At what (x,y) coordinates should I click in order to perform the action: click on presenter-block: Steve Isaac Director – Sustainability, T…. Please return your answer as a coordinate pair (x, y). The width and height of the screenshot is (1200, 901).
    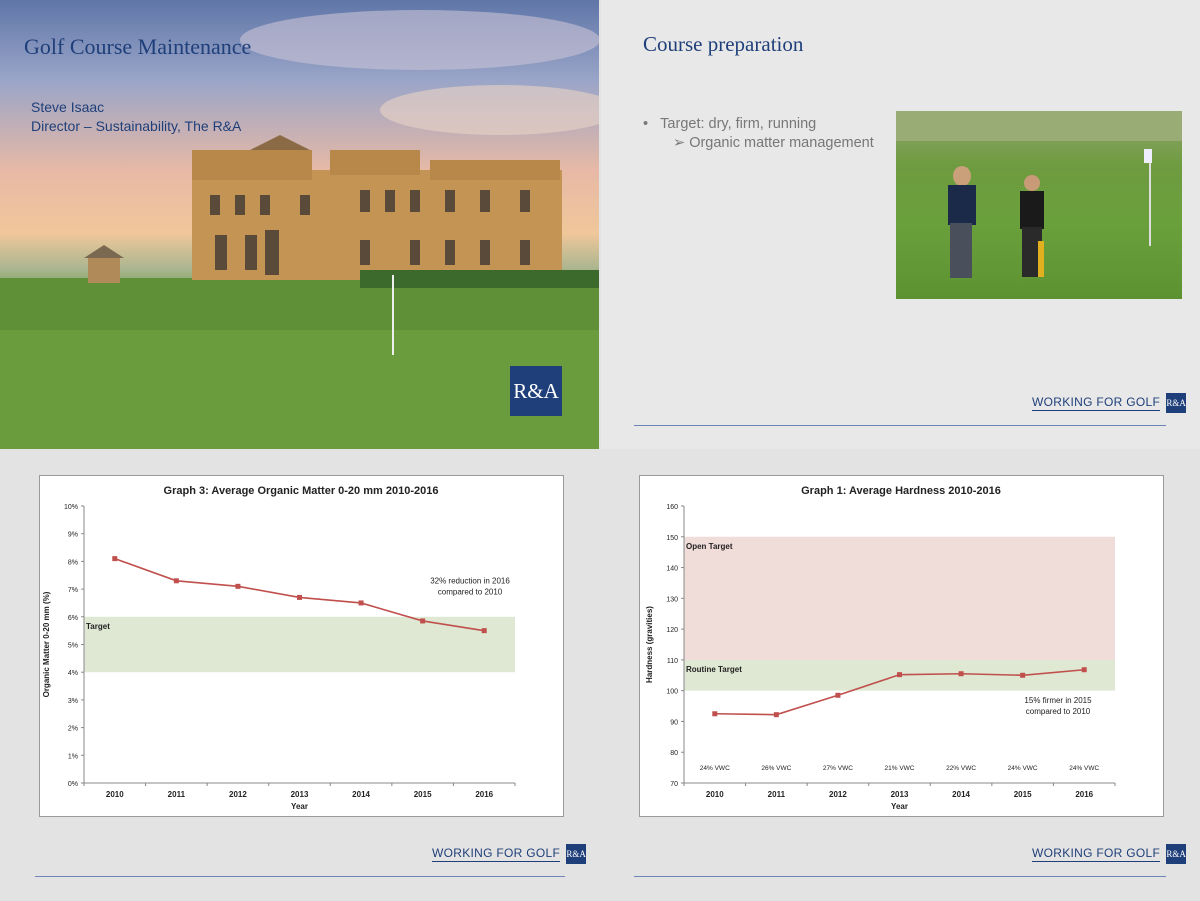
    Looking at the image, I should click on (136, 117).